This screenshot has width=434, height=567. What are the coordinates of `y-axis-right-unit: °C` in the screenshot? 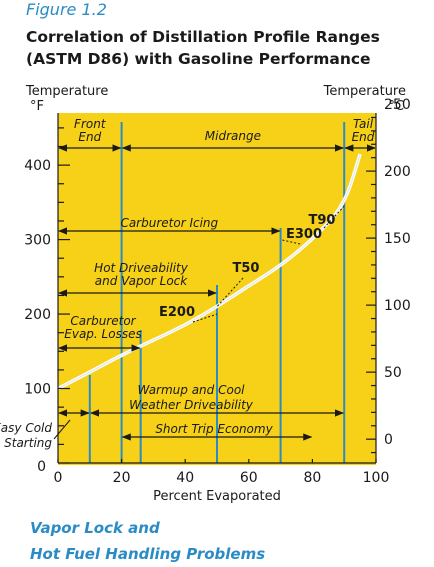 It's located at (396, 106).